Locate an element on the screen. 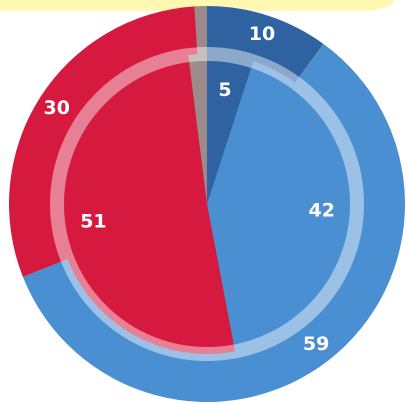 The height and width of the screenshot is (403, 406). data-label: 51 is located at coordinates (93, 221).